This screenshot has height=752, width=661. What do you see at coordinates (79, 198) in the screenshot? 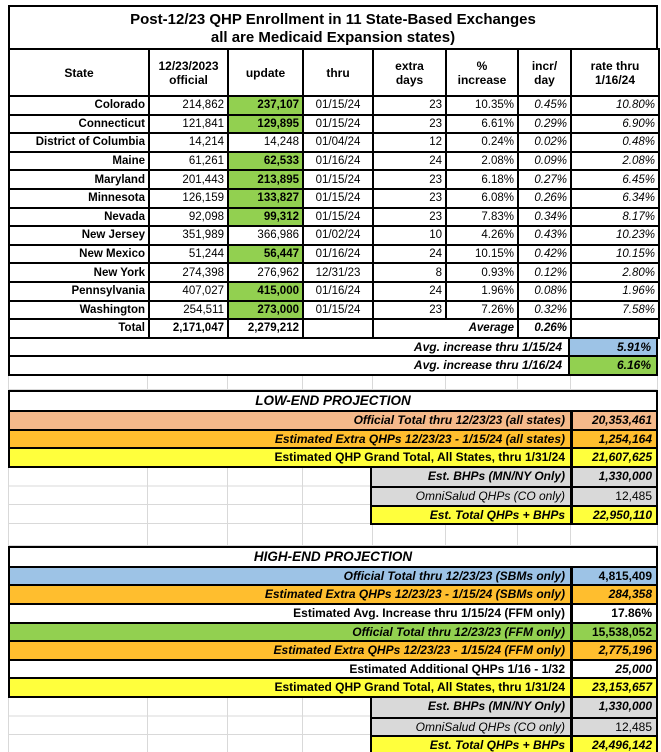
I see `cell-state: Minnesota` at bounding box center [79, 198].